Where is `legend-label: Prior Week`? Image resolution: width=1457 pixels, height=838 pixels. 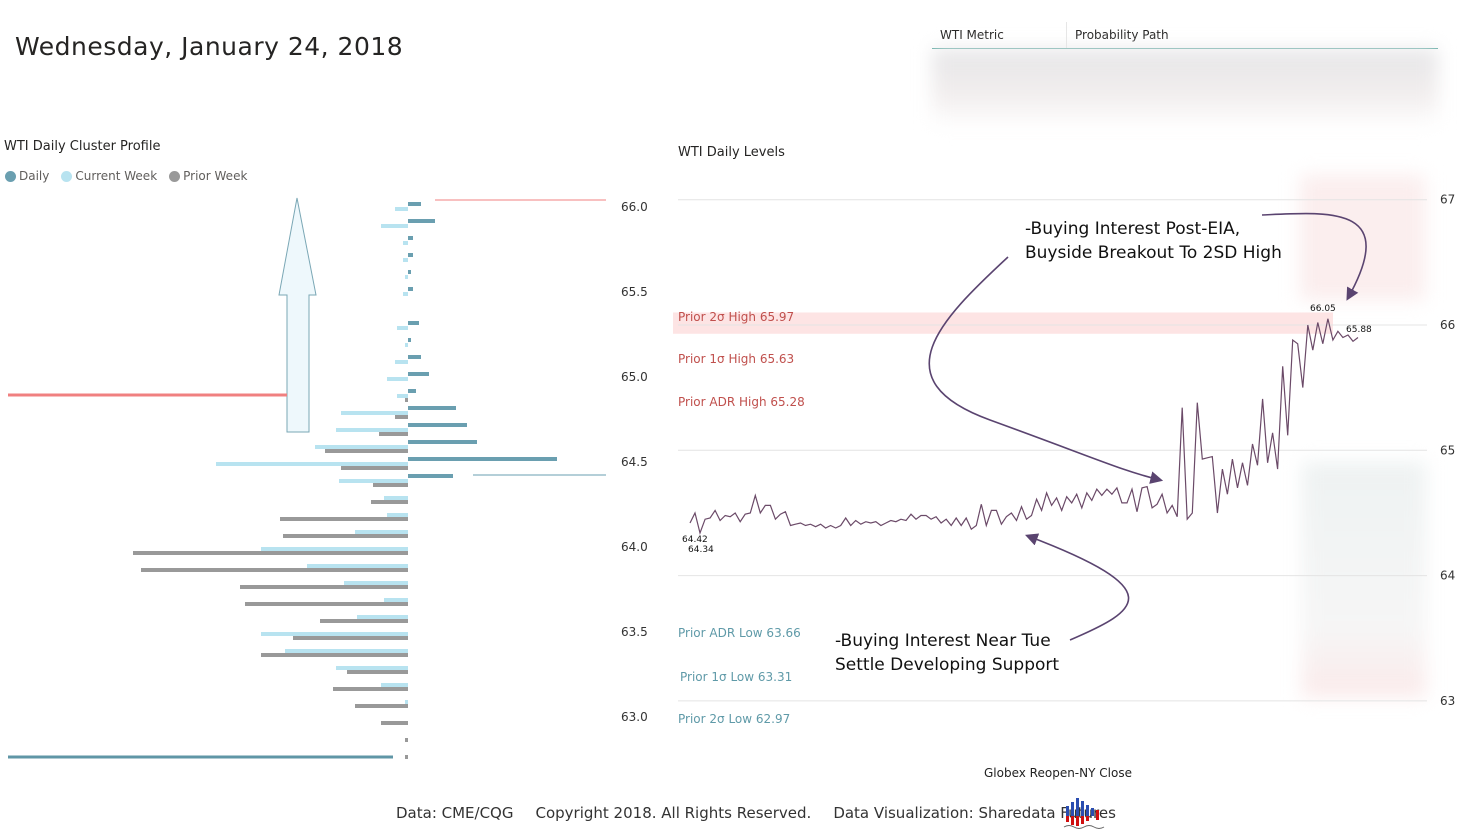
legend-label: Prior Week is located at coordinates (215, 176).